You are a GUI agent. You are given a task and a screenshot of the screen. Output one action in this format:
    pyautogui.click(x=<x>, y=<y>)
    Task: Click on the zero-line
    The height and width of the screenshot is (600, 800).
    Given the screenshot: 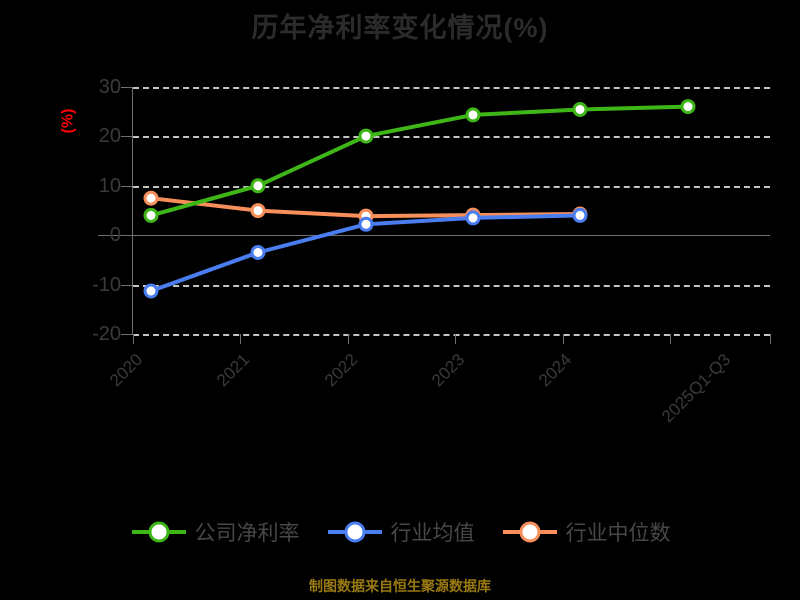 What is the action you would take?
    pyautogui.click(x=434, y=236)
    